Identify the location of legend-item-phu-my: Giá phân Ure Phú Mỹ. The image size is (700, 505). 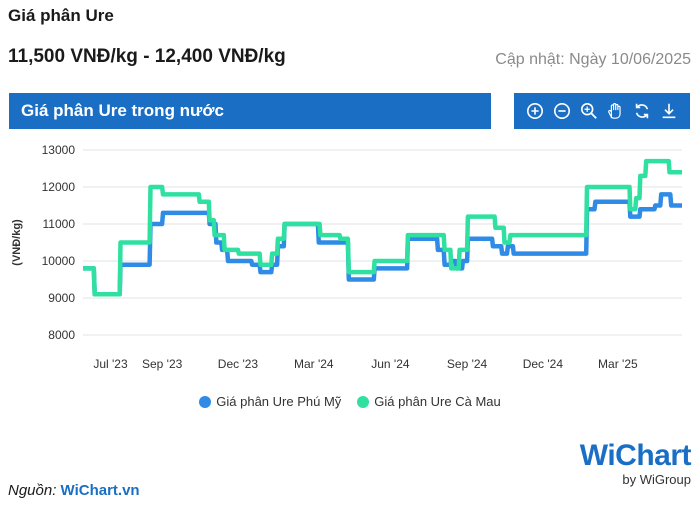
(270, 401).